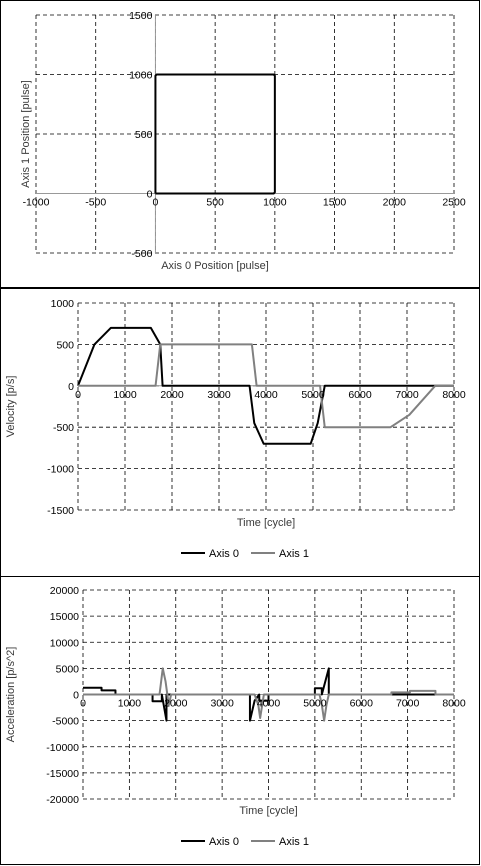 The width and height of the screenshot is (481, 866). Describe the element at coordinates (62, 774) in the screenshot. I see `y-tick-label: -15000` at that location.